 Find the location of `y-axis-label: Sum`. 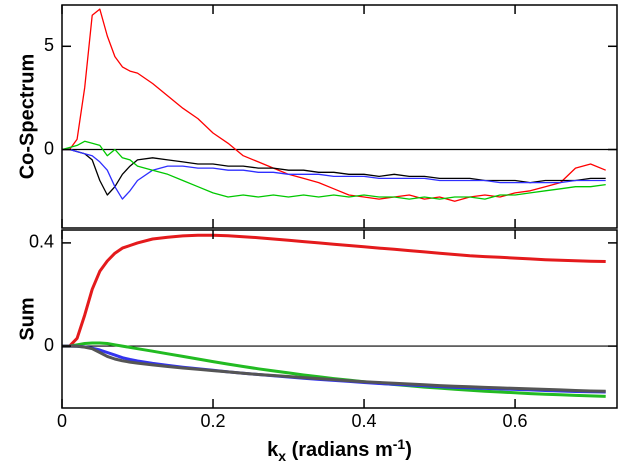

y-axis-label: Sum is located at coordinates (27, 318).